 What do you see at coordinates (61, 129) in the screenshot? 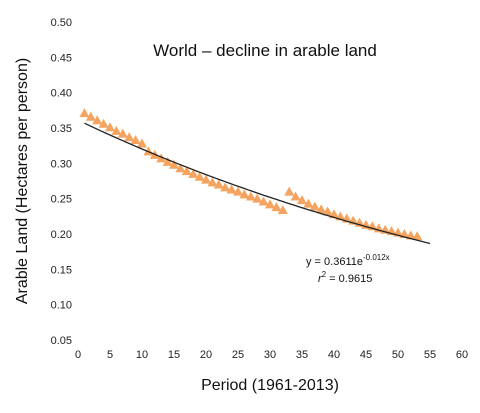
I see `y-tick-label: 0.35` at bounding box center [61, 129].